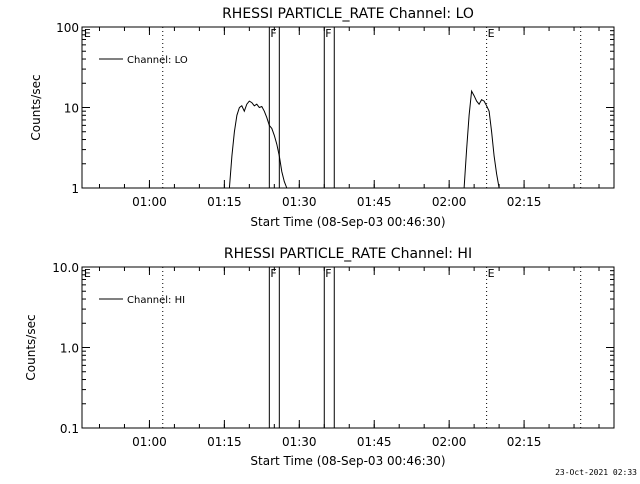 This screenshot has width=640, height=484. Describe the element at coordinates (71, 109) in the screenshot. I see `y-tick-label: 10` at that location.